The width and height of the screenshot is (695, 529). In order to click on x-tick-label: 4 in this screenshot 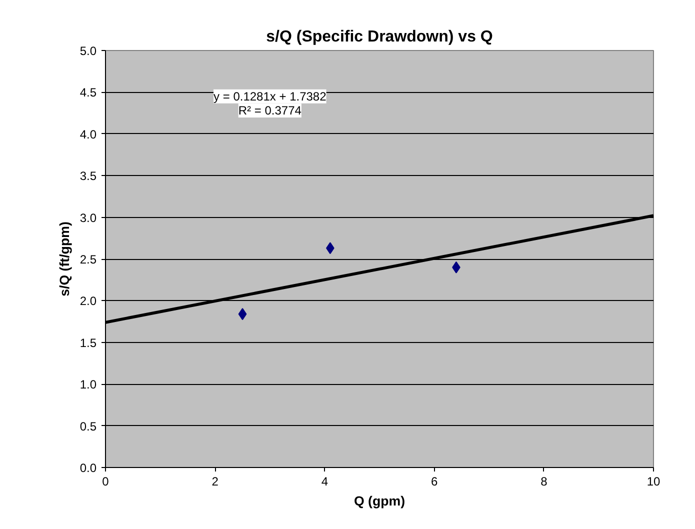, I will do `click(324, 481)`.